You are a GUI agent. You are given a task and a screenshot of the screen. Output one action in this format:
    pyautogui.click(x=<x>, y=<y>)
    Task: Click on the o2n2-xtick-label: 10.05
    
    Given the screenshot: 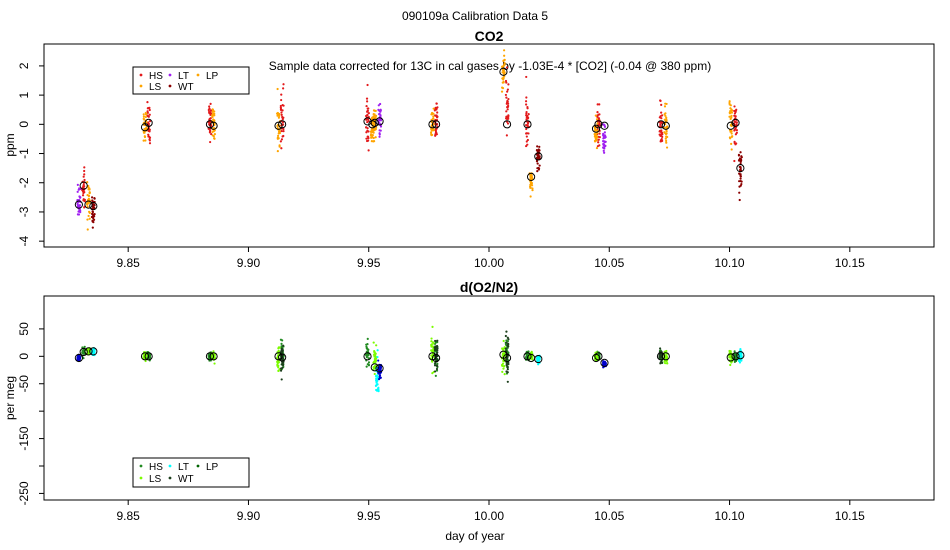 What is the action you would take?
    pyautogui.click(x=609, y=516)
    